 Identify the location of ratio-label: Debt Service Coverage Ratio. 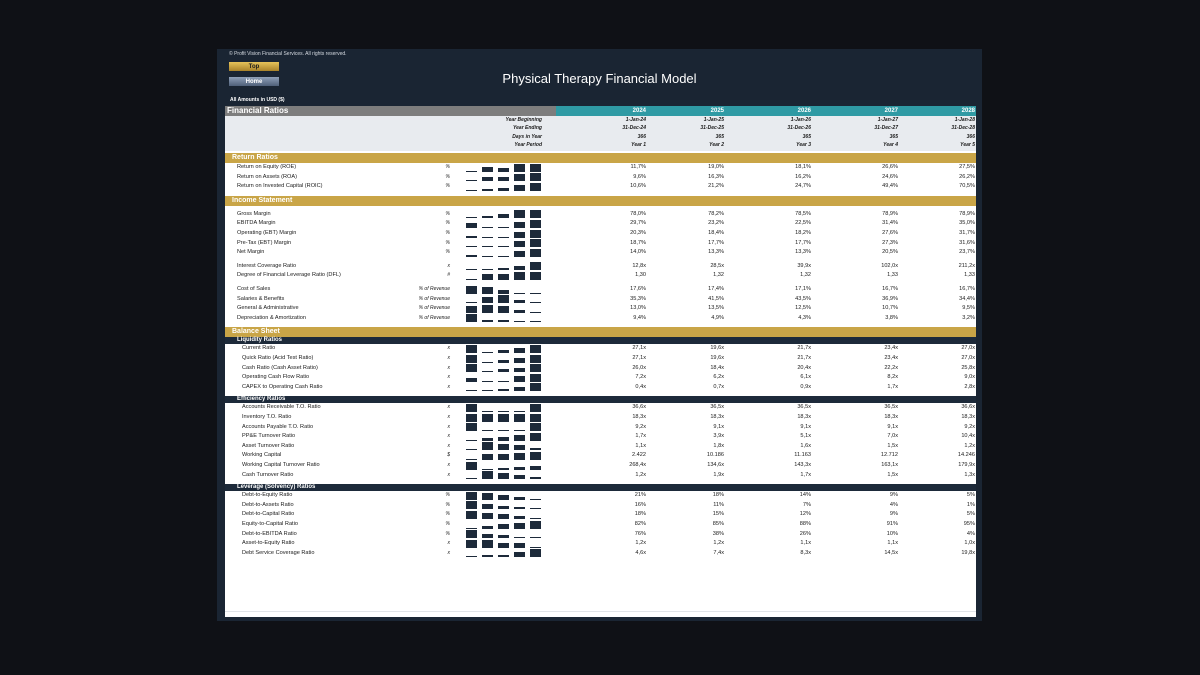
(278, 552).